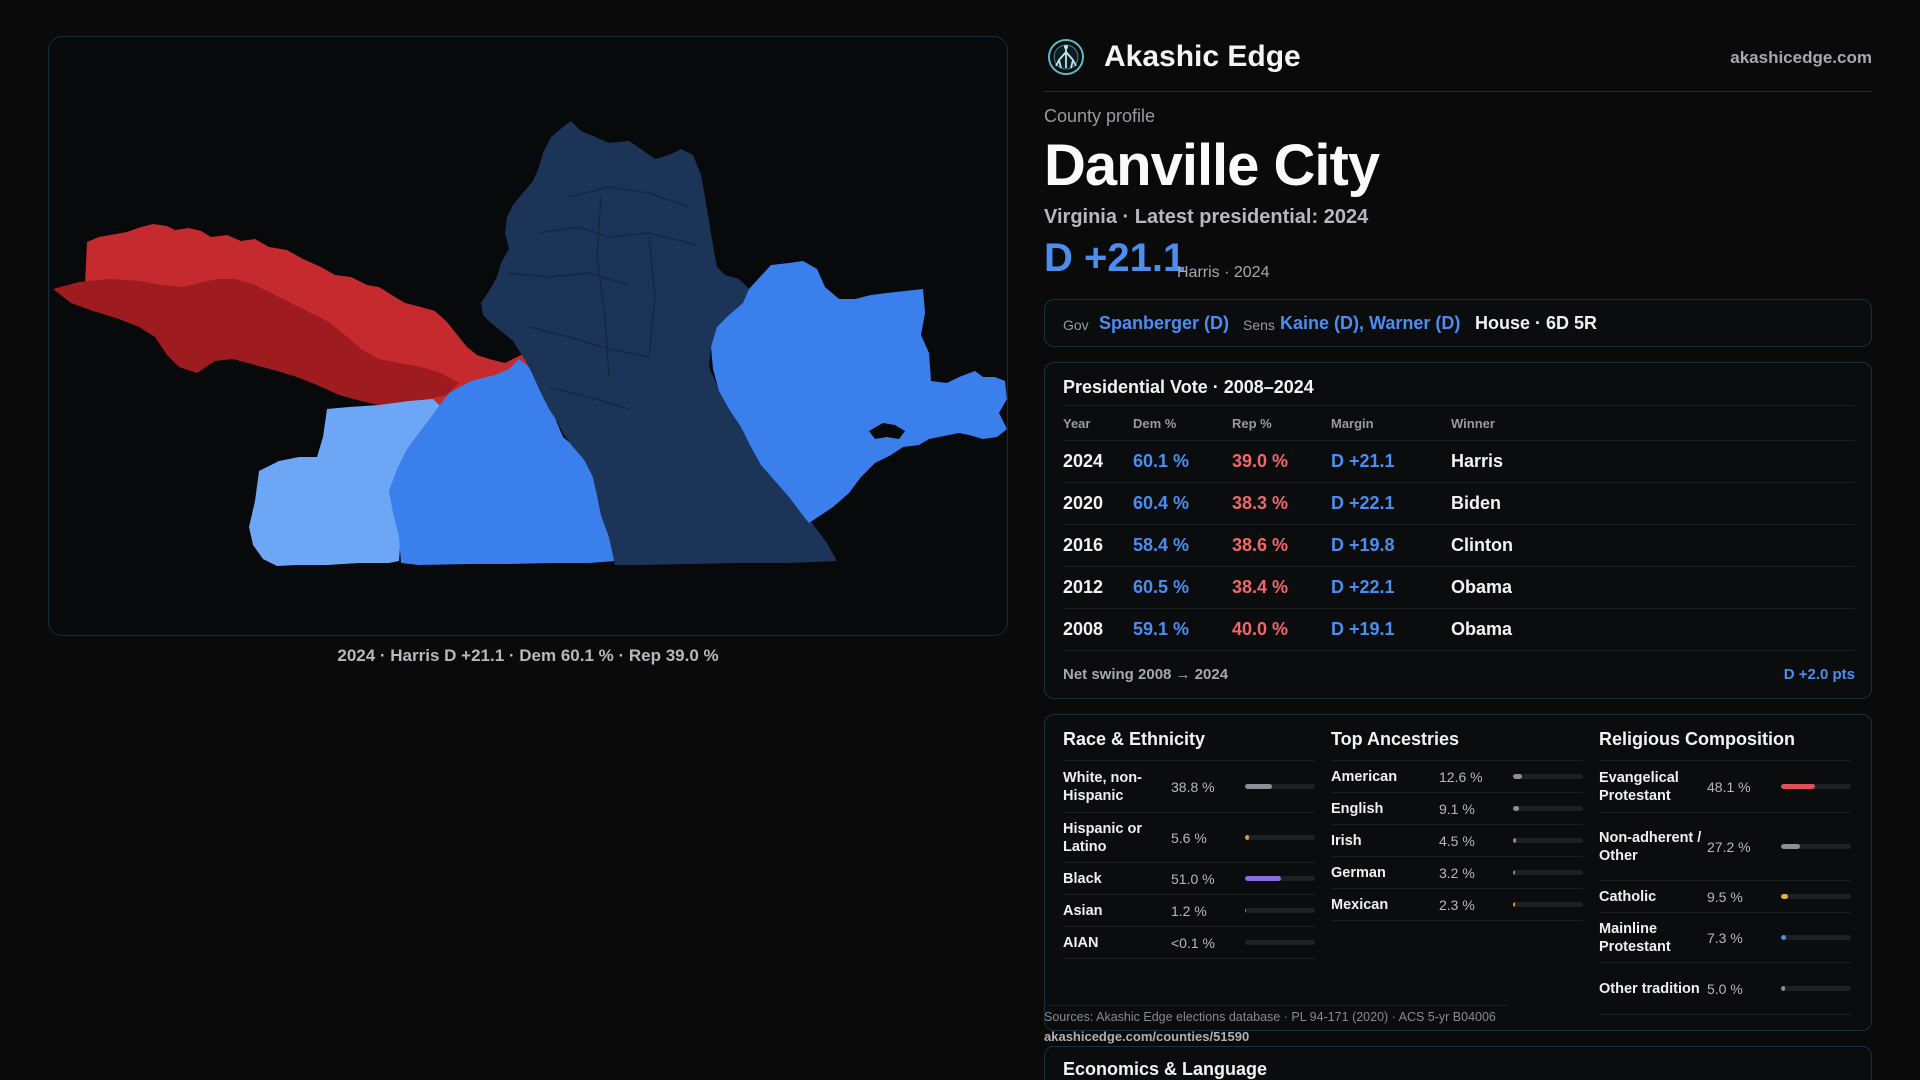  Describe the element at coordinates (1193, 942) in the screenshot. I see `item-value: <0.1 %` at that location.